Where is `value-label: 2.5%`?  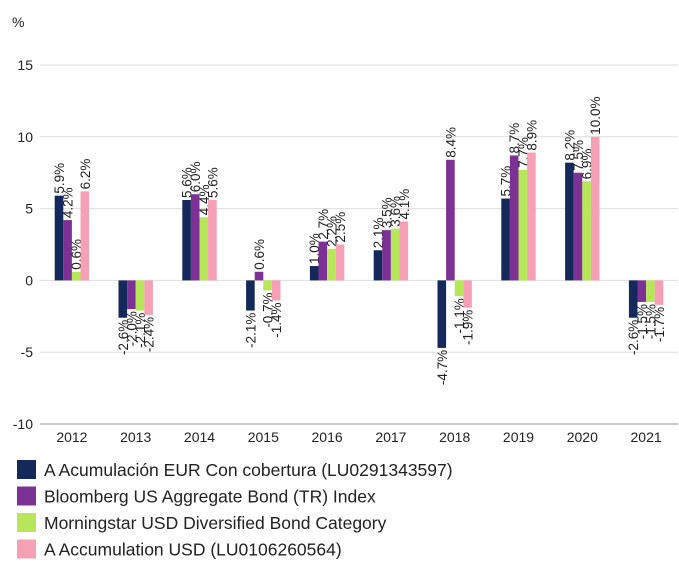
value-label: 2.5% is located at coordinates (340, 227).